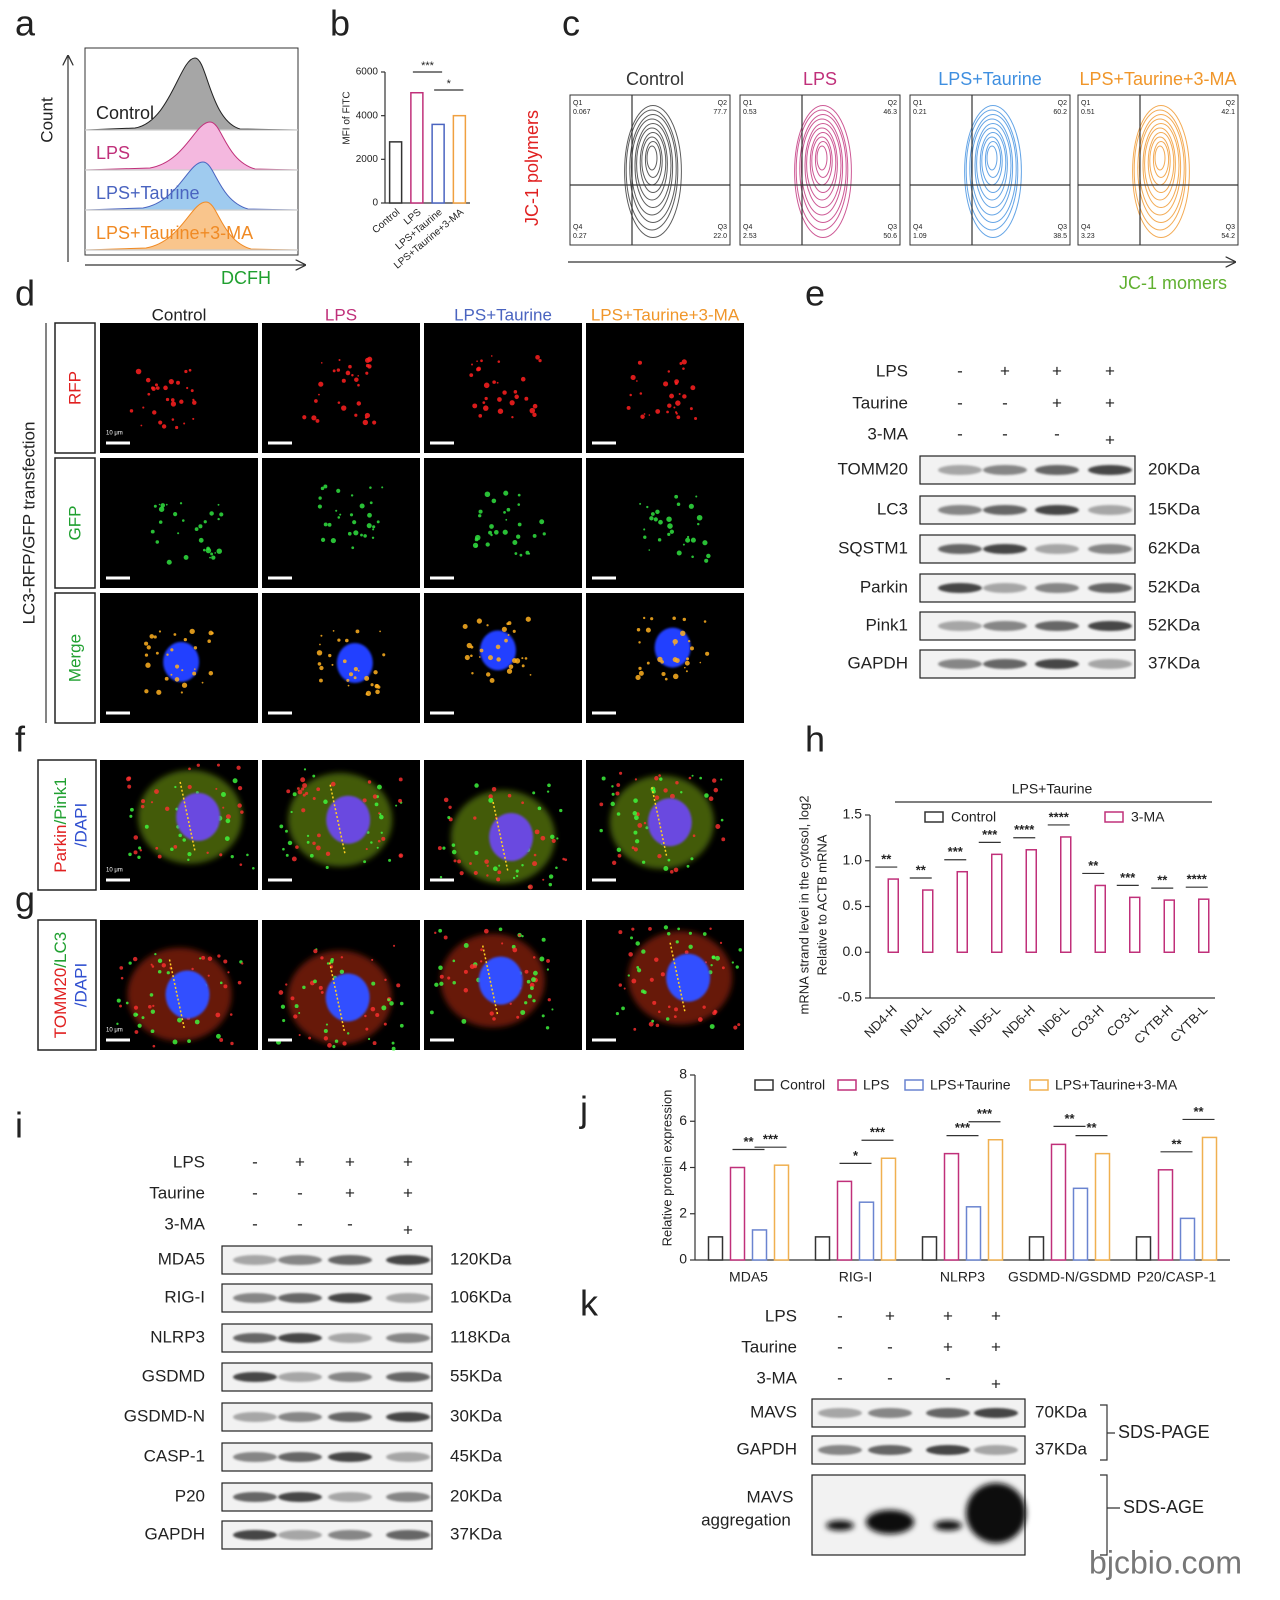 The image size is (1280, 1600). I want to click on condition-sign: -, so click(350, 1223).